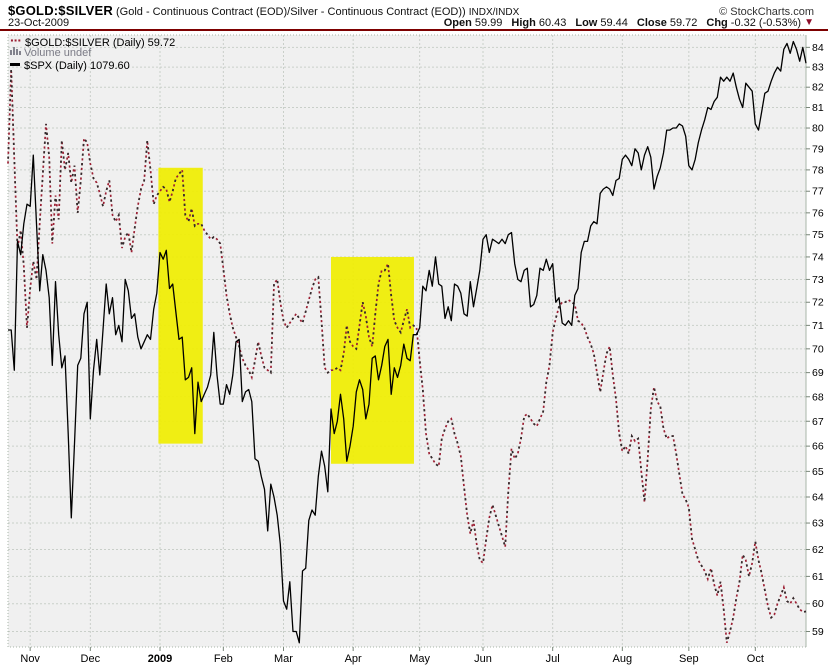  Describe the element at coordinates (818, 68) in the screenshot. I see `y-axis-label: 83` at that location.